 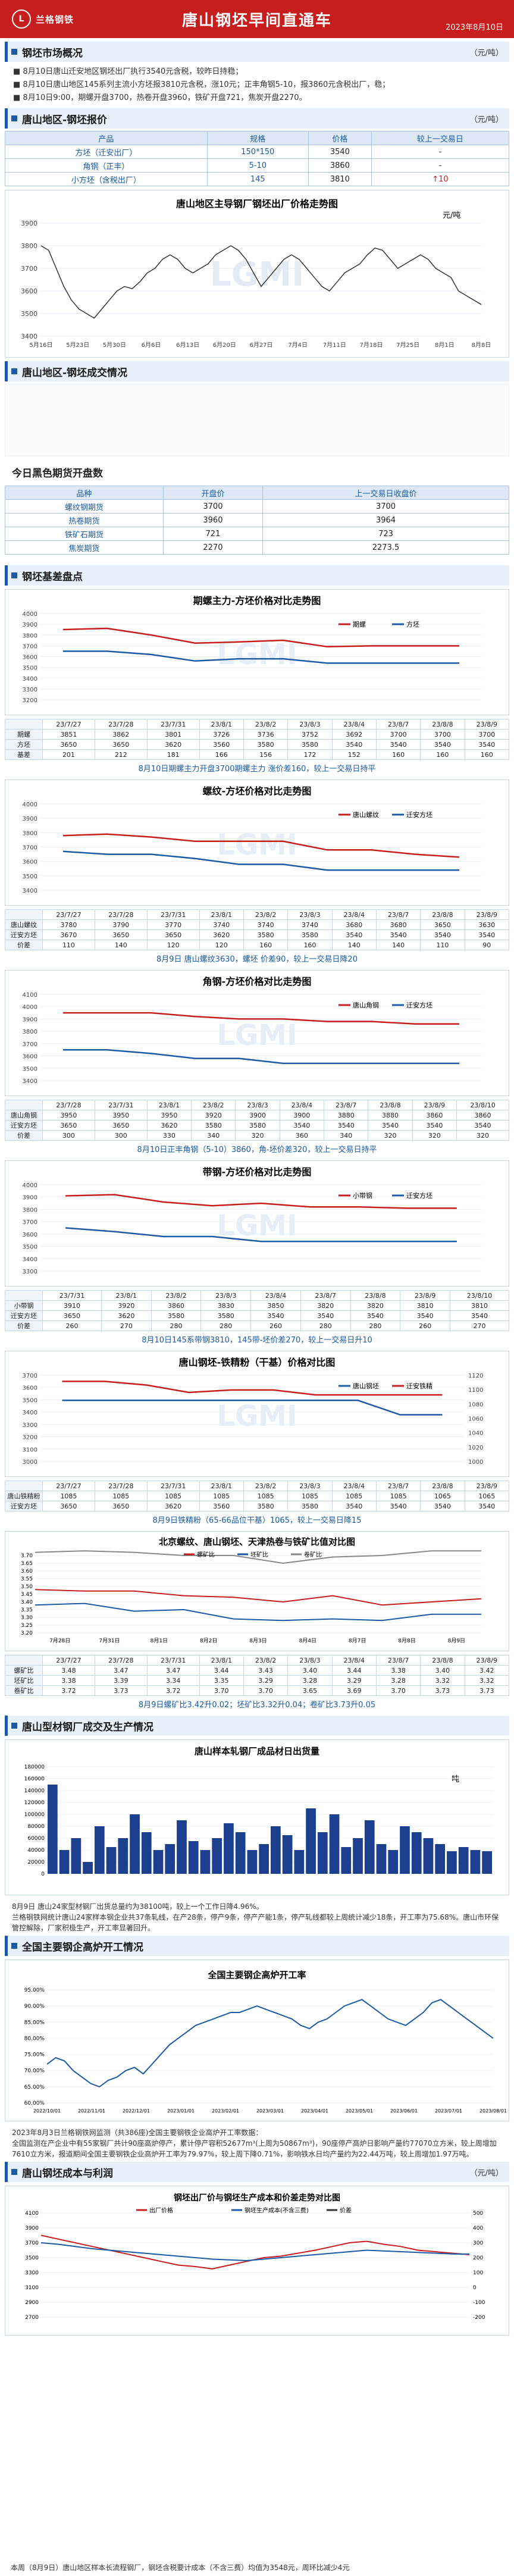 What do you see at coordinates (225, 2111) in the screenshot?
I see `svg-text: 2023/02/01` at bounding box center [225, 2111].